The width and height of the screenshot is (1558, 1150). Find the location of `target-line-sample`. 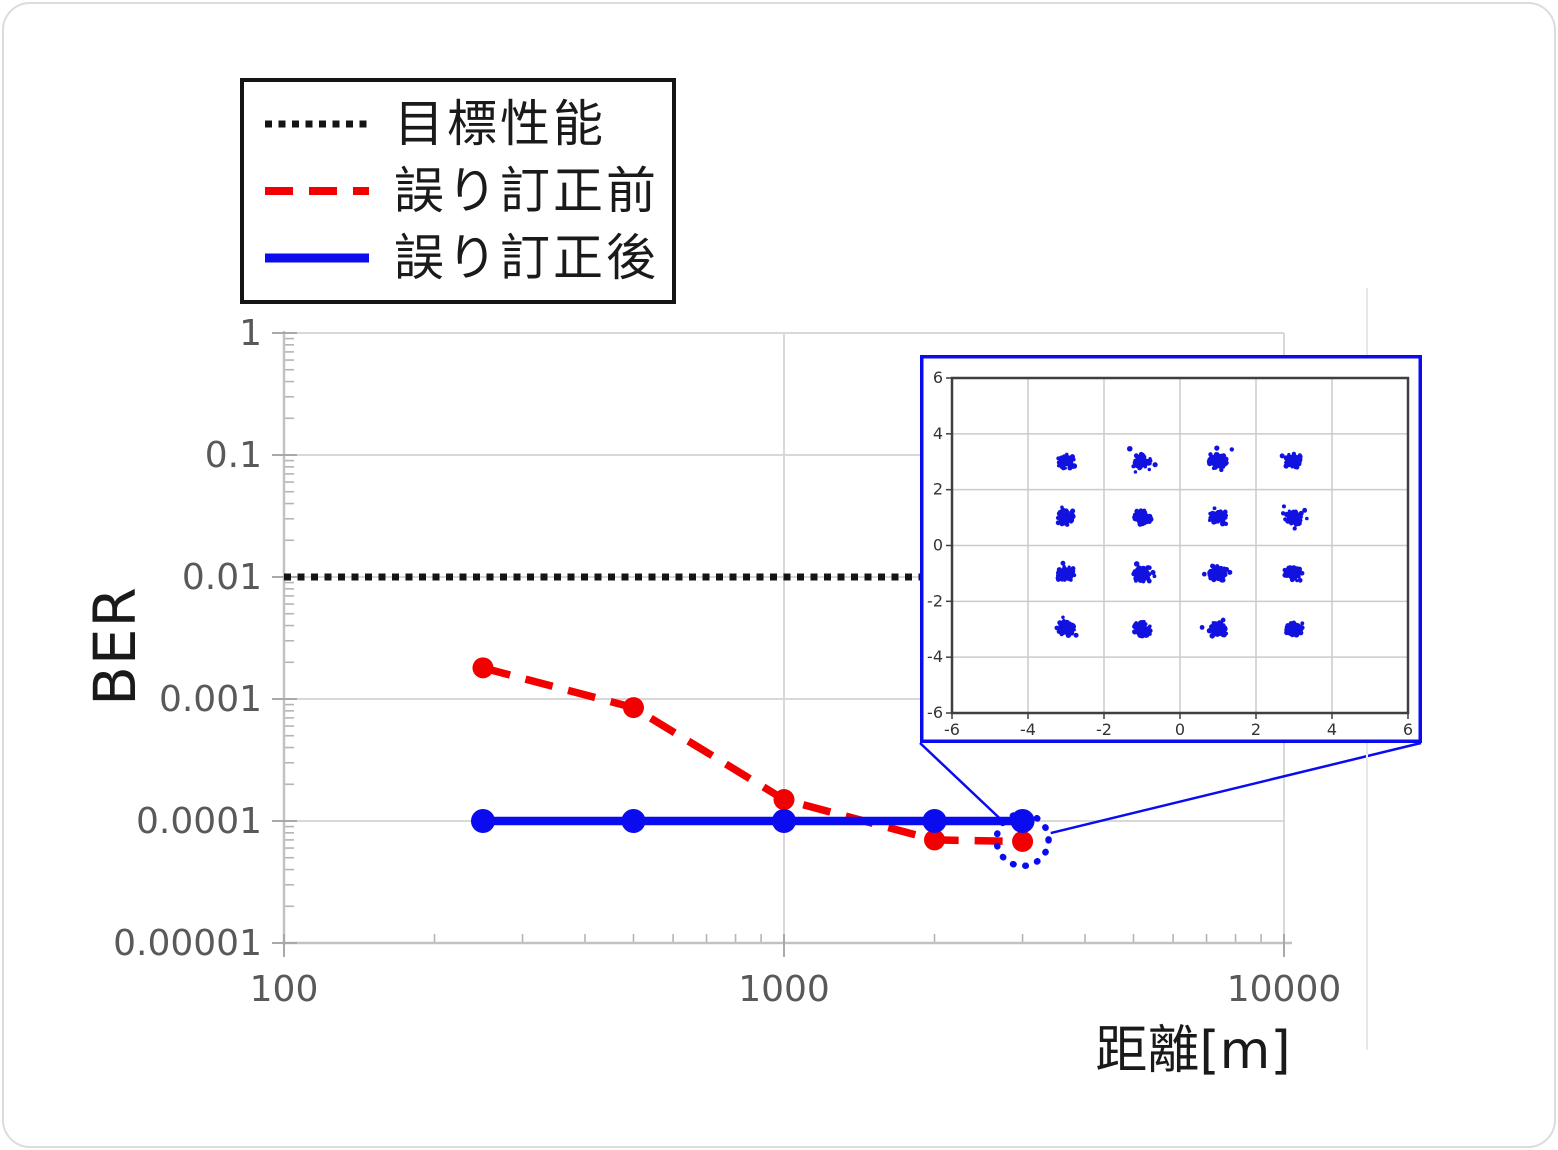

target-line-sample is located at coordinates (317, 124).